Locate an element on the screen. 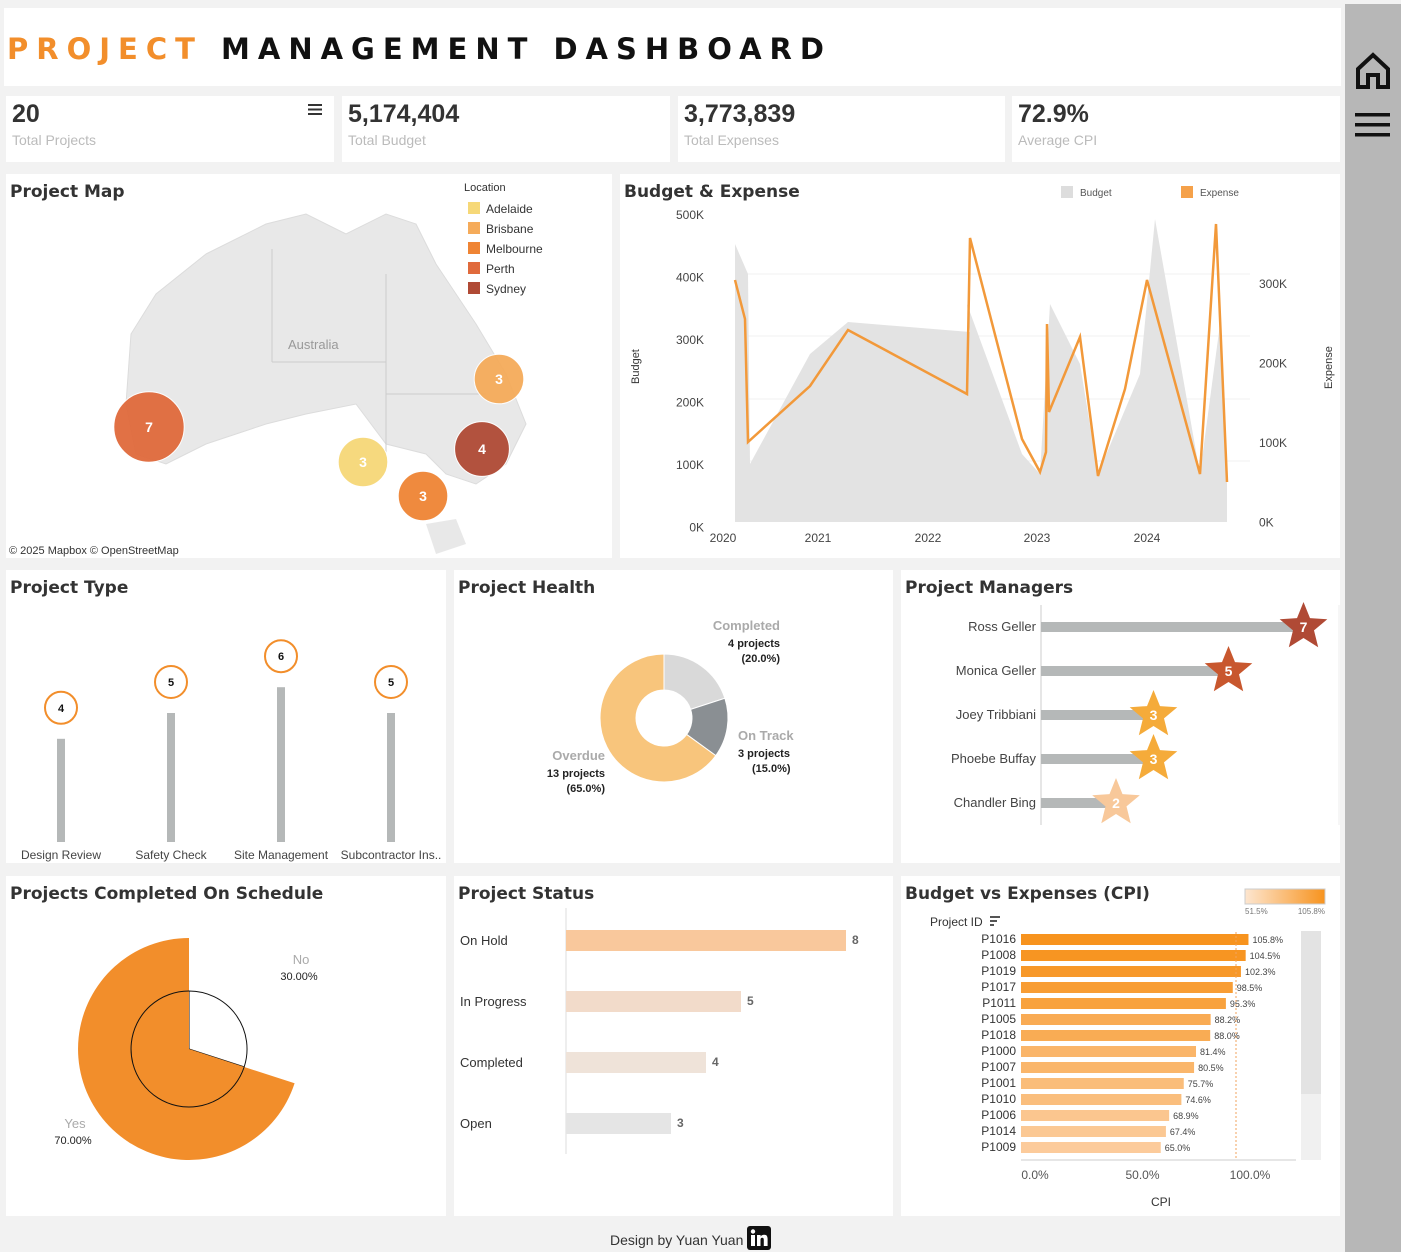 Image resolution: width=1401 pixels, height=1252 pixels. home-icon is located at coordinates (1373, 71).